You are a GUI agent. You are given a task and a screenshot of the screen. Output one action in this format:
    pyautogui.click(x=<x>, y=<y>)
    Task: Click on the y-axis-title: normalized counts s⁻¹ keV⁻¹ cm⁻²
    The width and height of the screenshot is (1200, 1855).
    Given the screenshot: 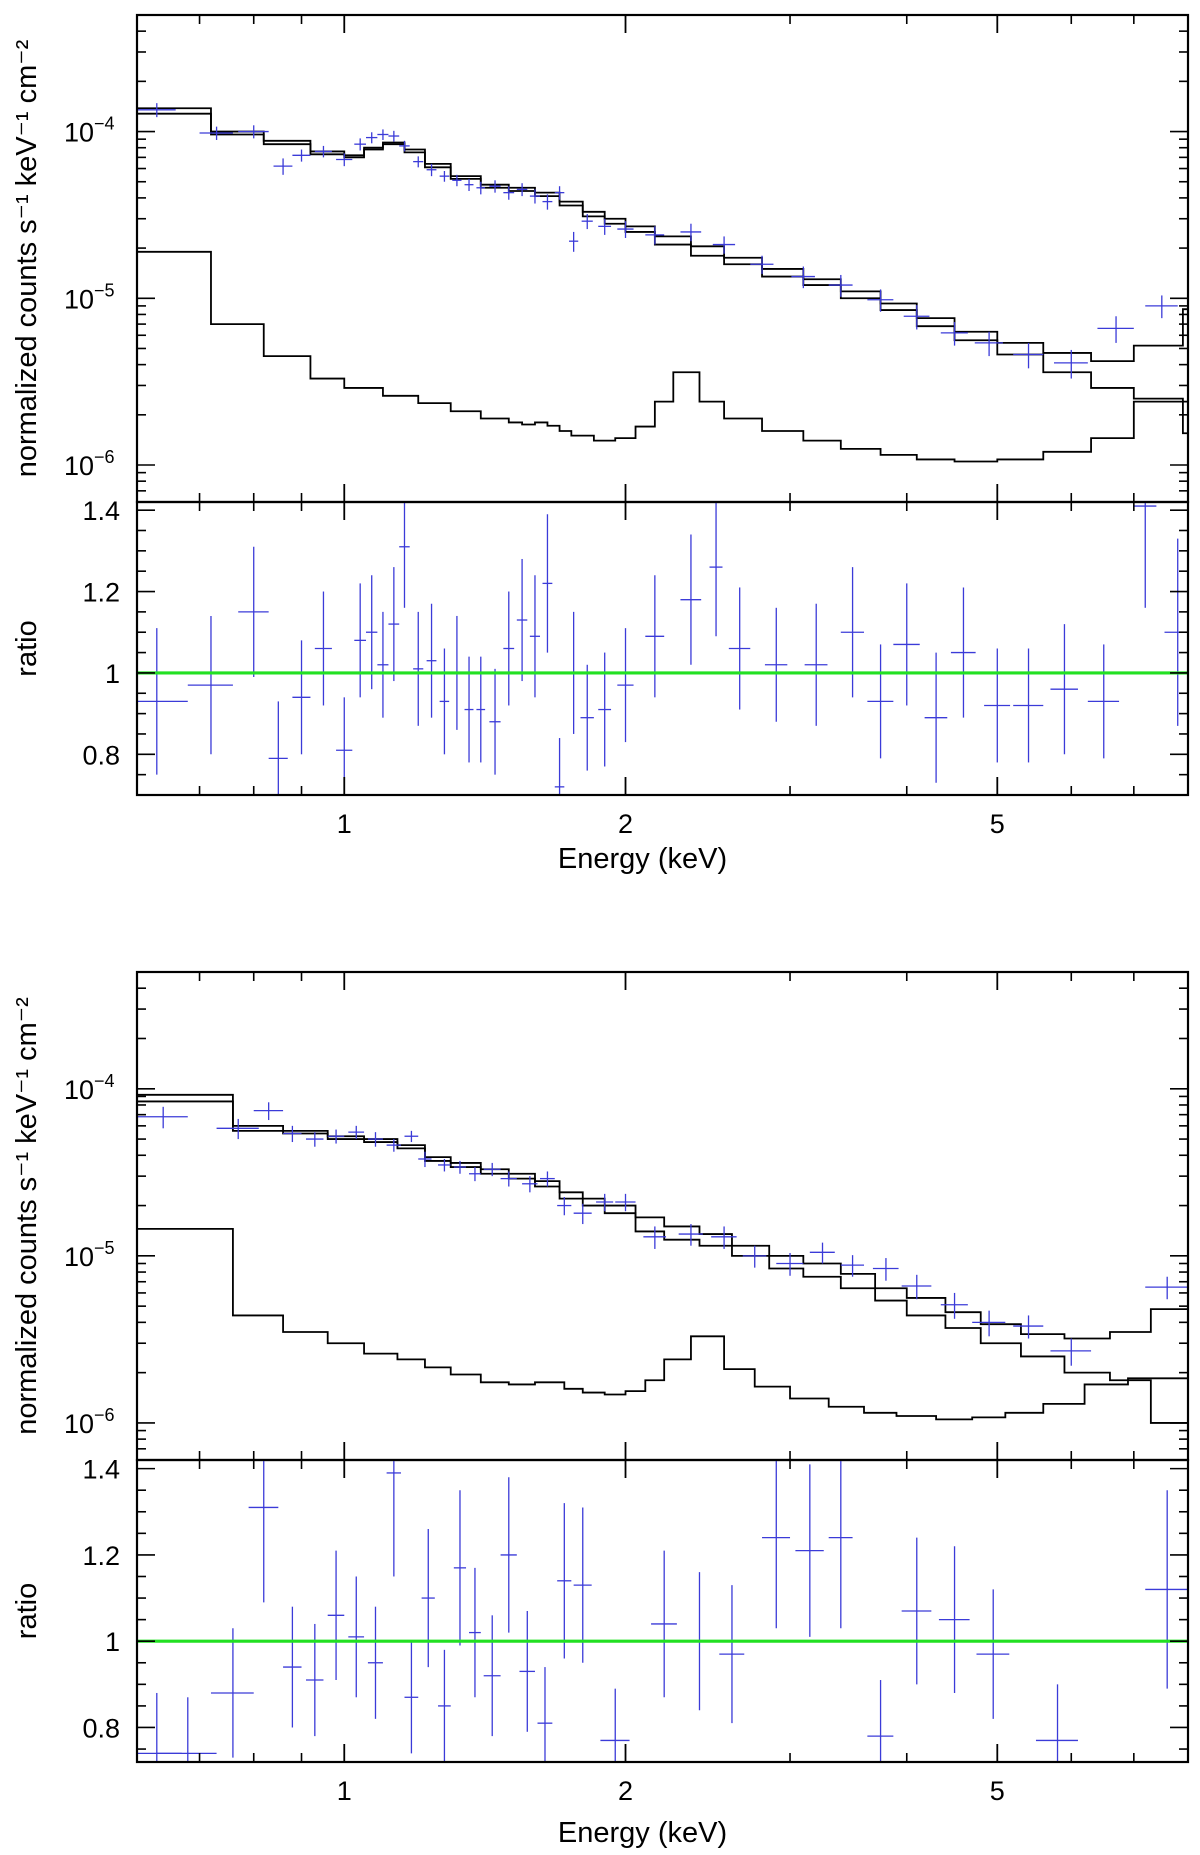 What is the action you would take?
    pyautogui.click(x=27, y=258)
    